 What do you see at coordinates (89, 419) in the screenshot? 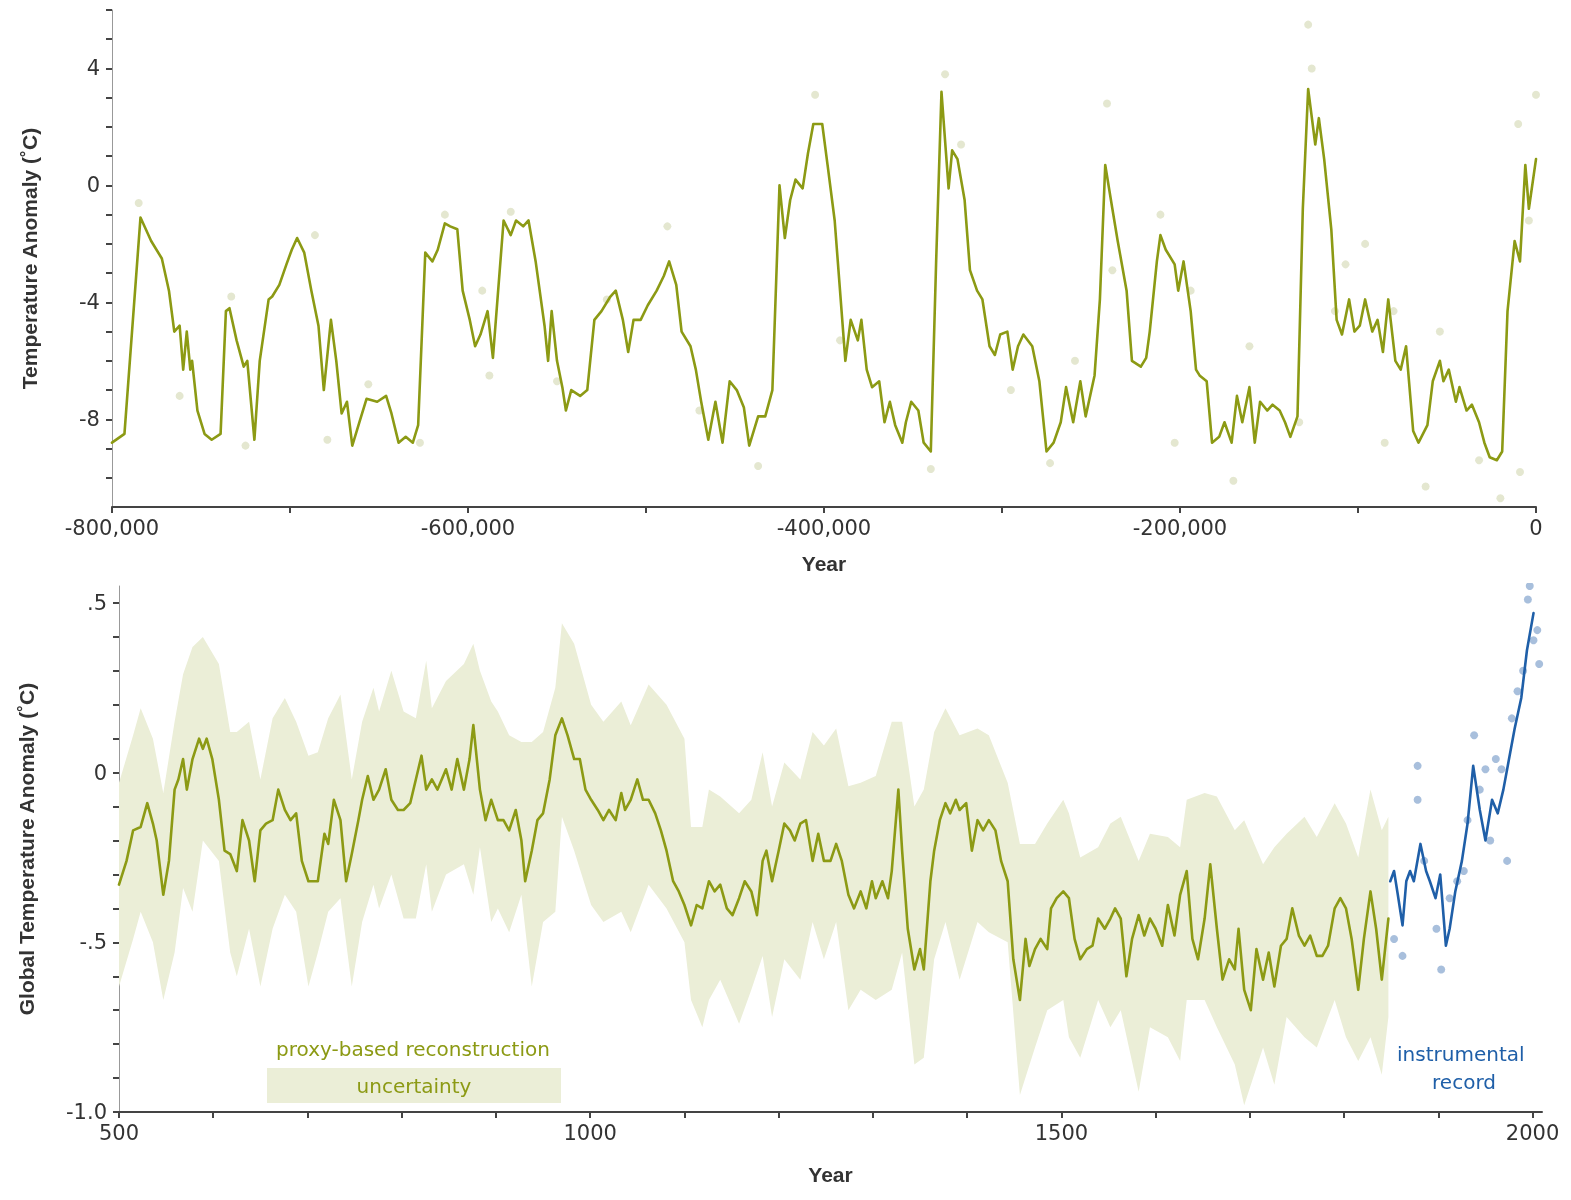
I see `y-tick-label: -8` at bounding box center [89, 419].